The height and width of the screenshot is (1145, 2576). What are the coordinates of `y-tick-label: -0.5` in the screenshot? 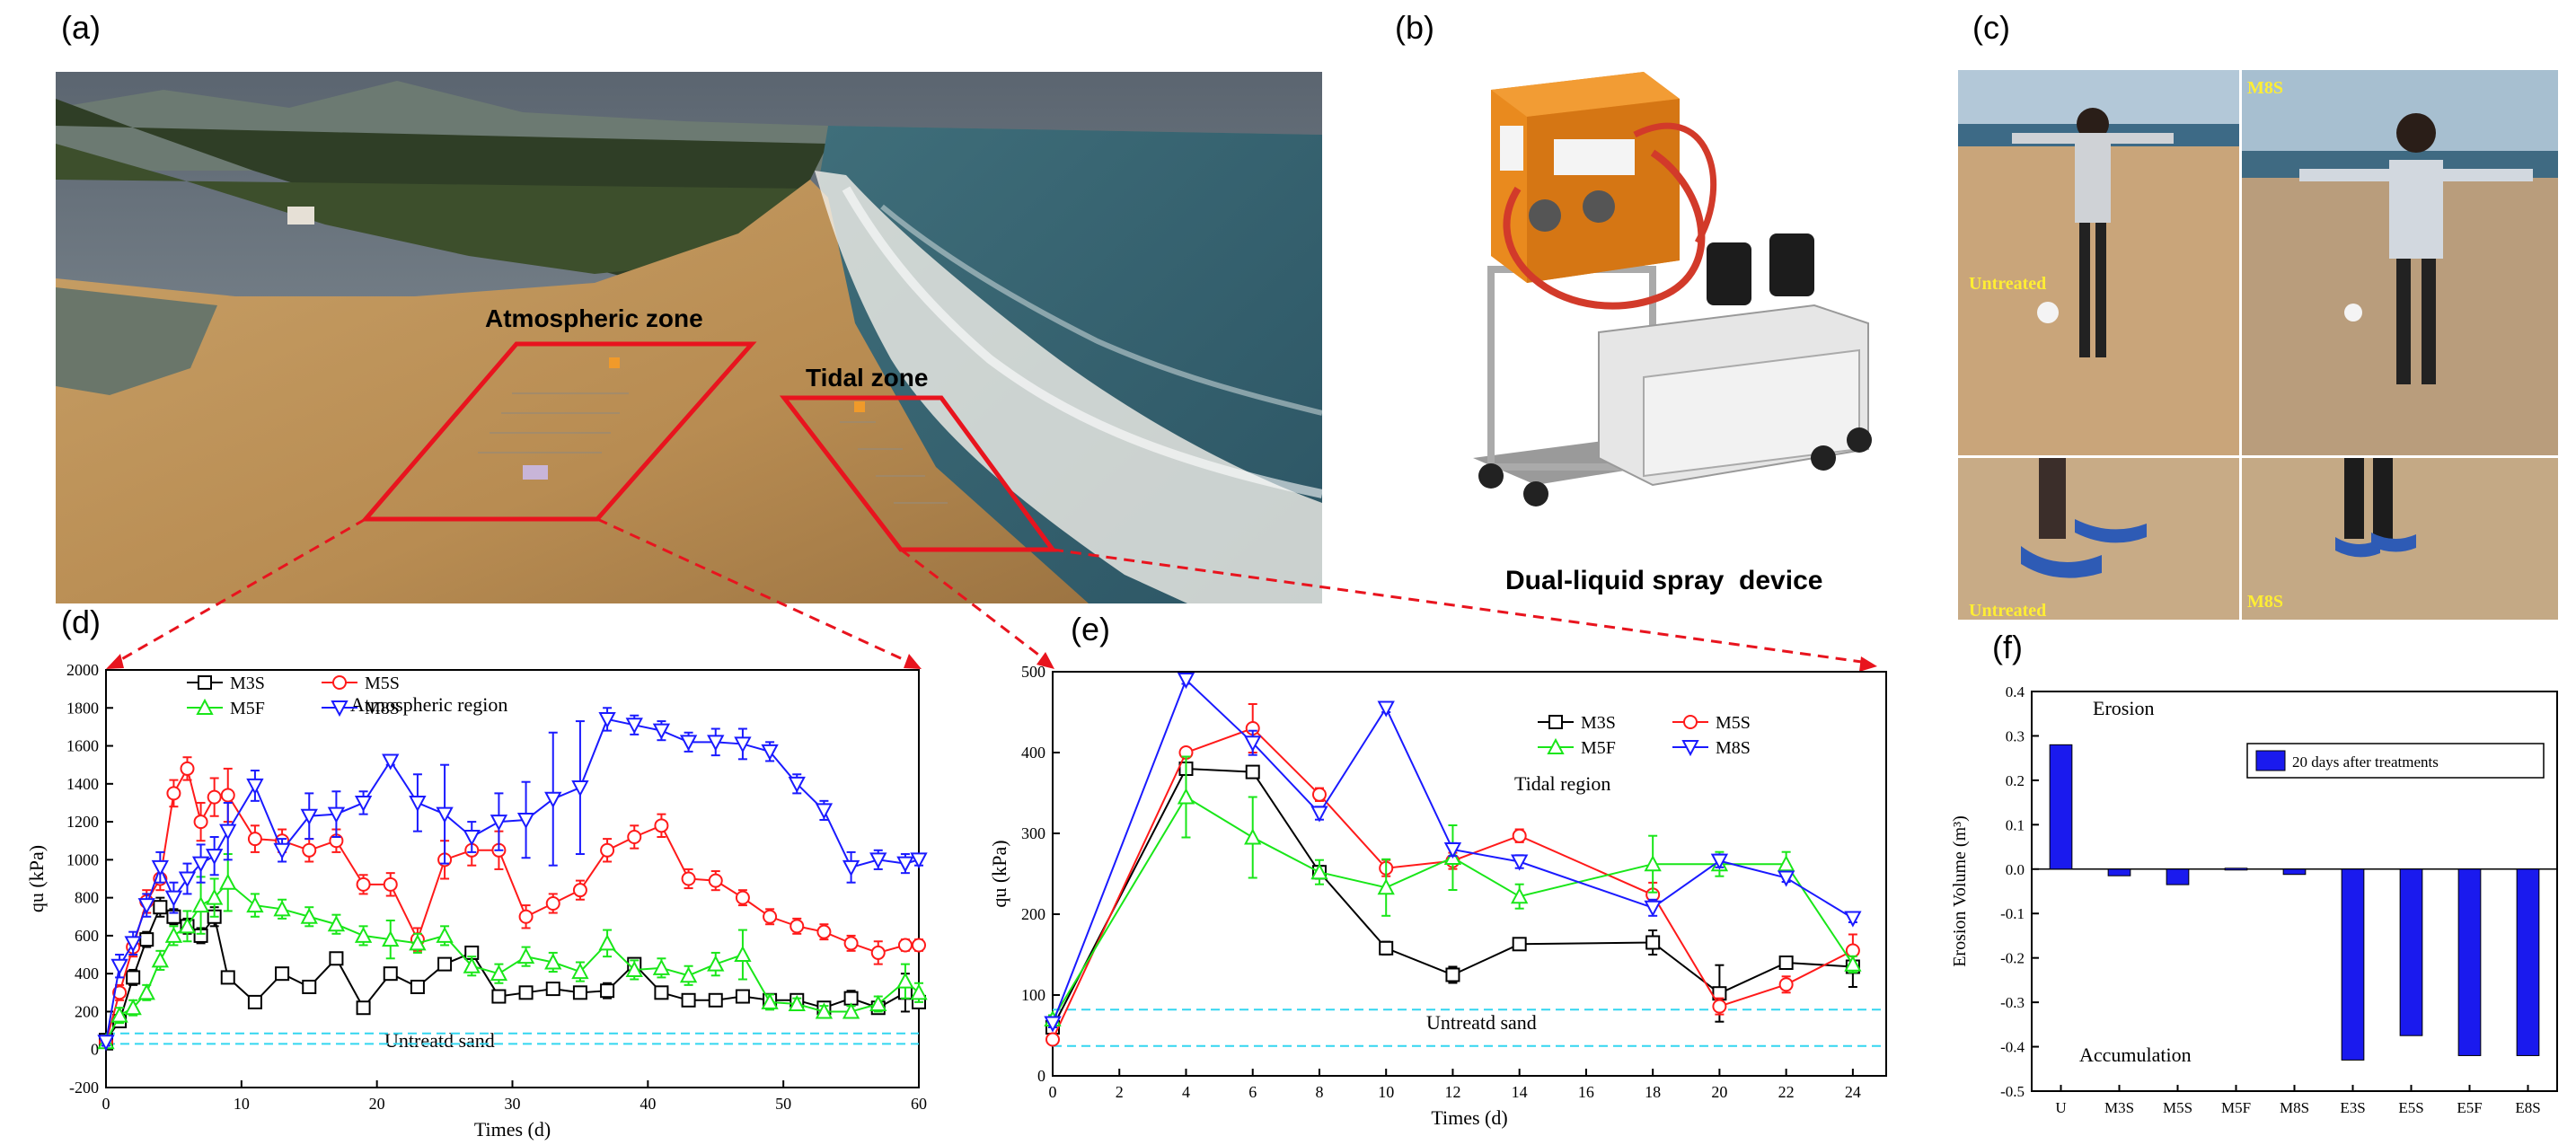 It's located at (2012, 1091).